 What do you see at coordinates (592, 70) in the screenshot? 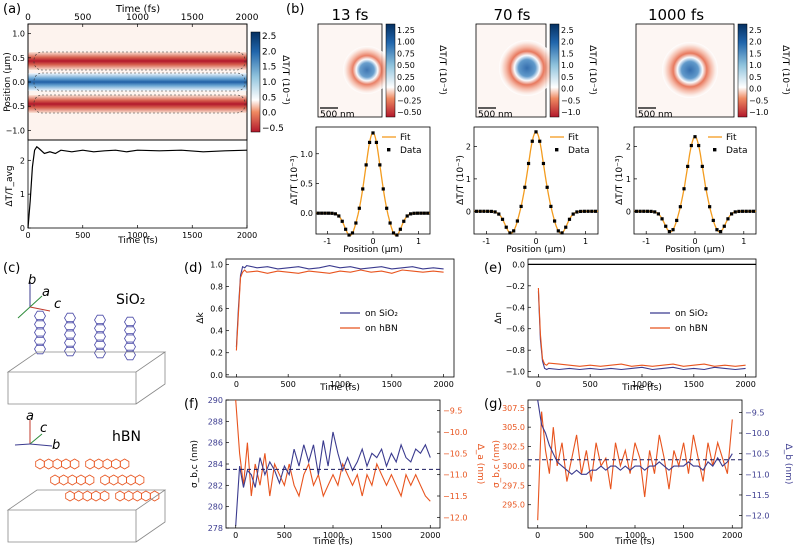
I see `b-image-2-cbar-label: ΔT/T (10⁻³)` at bounding box center [592, 70].